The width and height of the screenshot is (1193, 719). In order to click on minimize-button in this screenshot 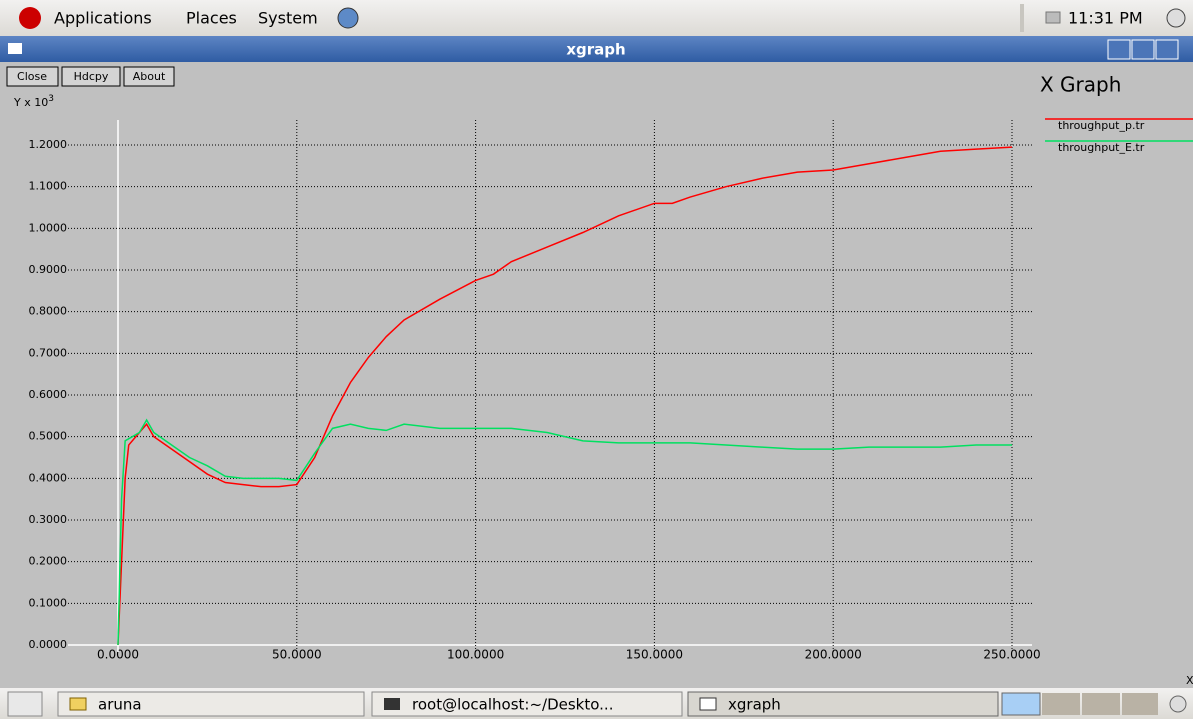, I will do `click(1119, 49)`.